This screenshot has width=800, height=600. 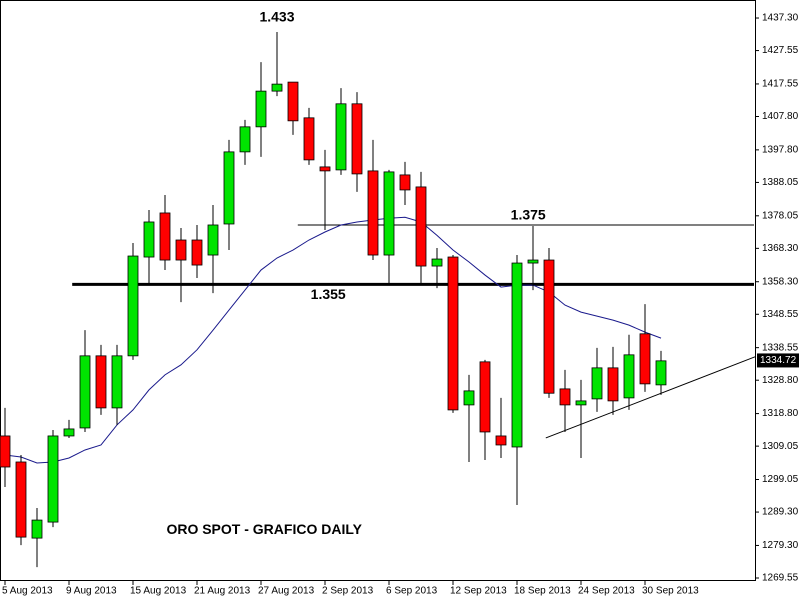 I want to click on y-tick-label: 1318.80, so click(x=780, y=413).